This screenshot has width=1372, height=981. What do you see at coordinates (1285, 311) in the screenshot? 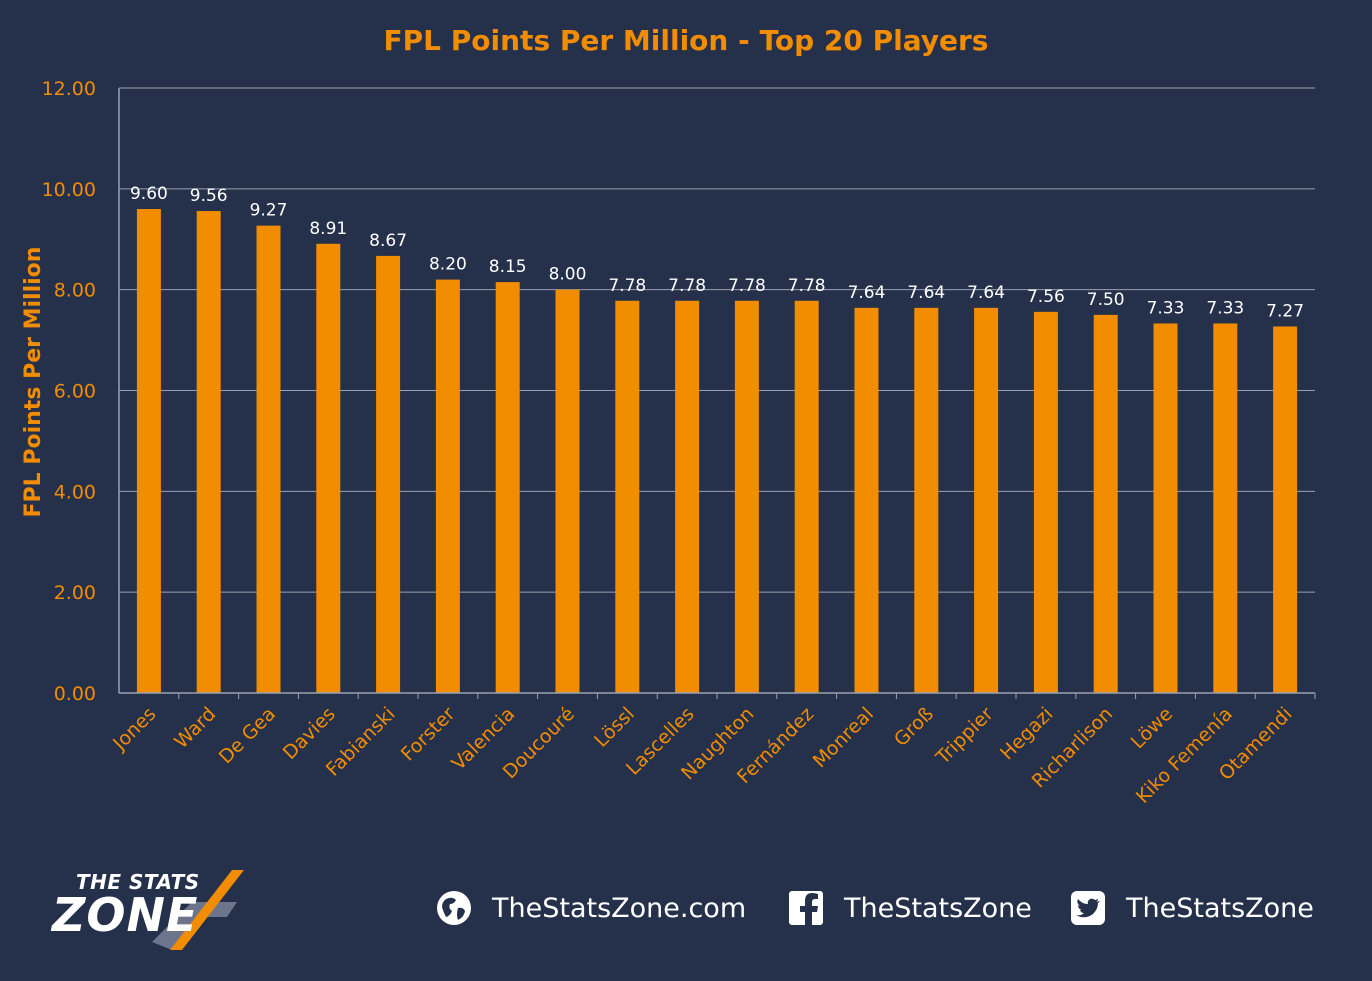
I see `data-label: 7.27` at bounding box center [1285, 311].